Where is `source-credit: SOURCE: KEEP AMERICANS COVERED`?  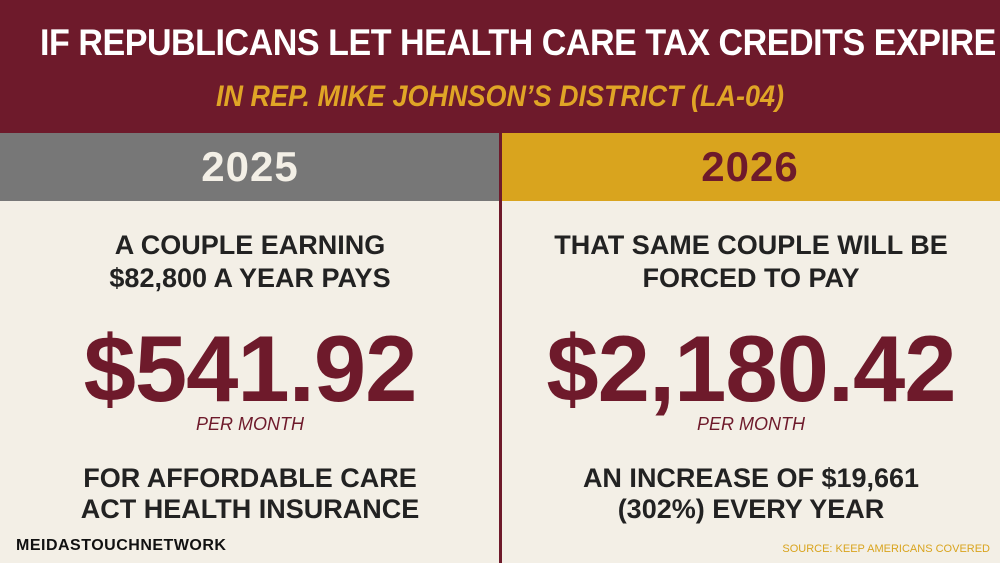
source-credit: SOURCE: KEEP AMERICANS COVERED is located at coordinates (886, 549).